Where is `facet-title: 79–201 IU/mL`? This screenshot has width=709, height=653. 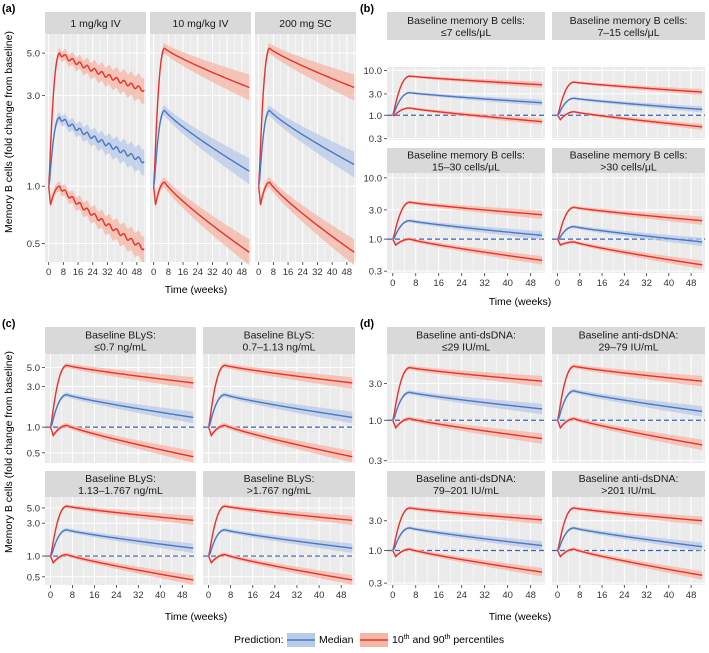 facet-title: 79–201 IU/mL is located at coordinates (466, 491).